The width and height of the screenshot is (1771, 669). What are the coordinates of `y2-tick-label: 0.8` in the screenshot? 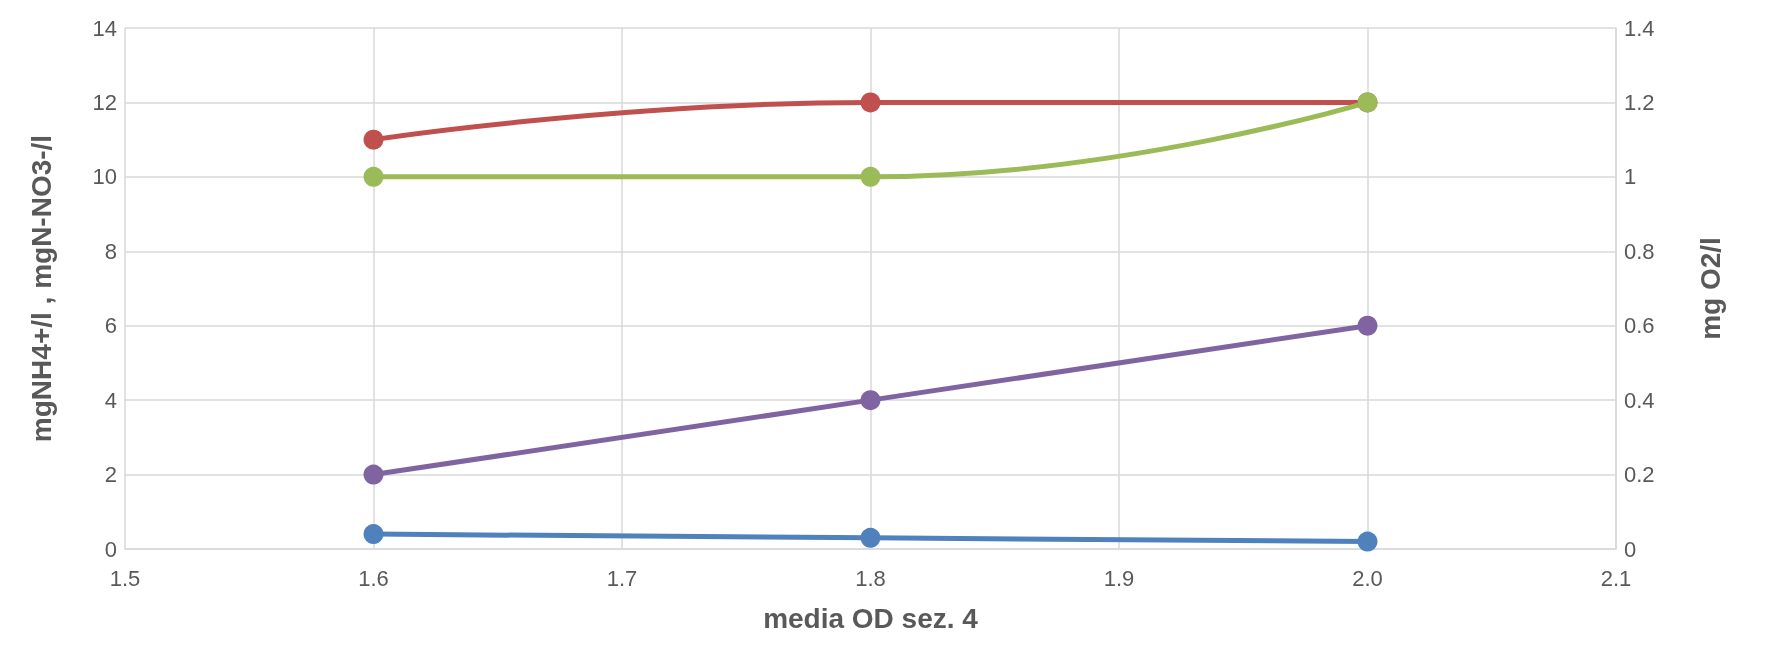 It's located at (1639, 251).